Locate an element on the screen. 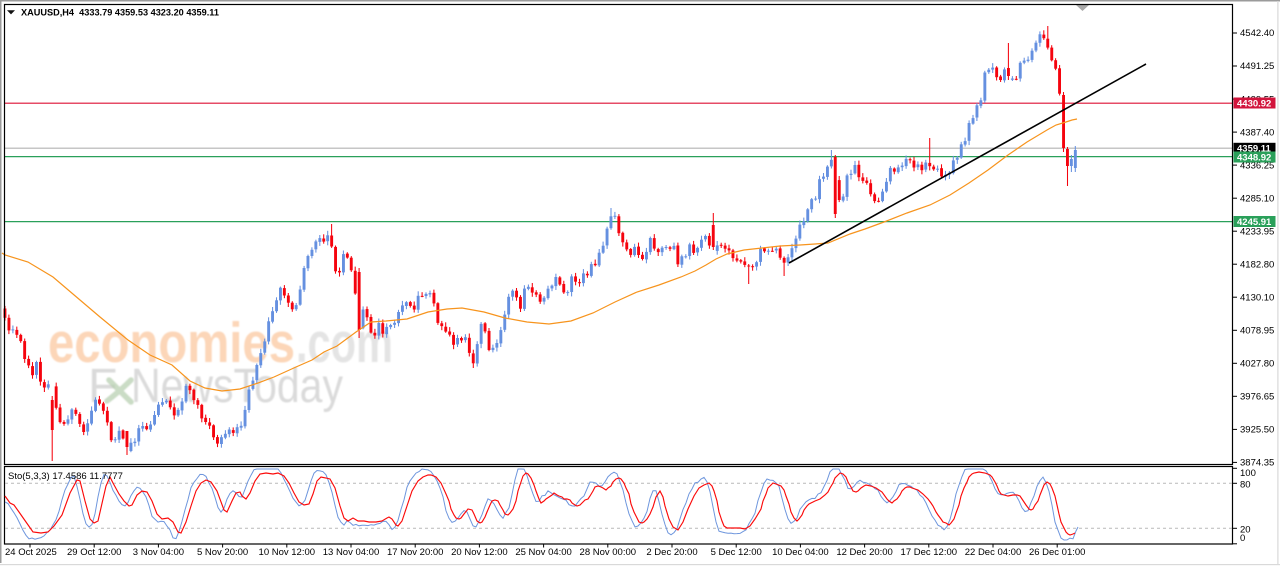 This screenshot has width=1280, height=567. svg-text: 28 Nov 00:00 is located at coordinates (608, 552).